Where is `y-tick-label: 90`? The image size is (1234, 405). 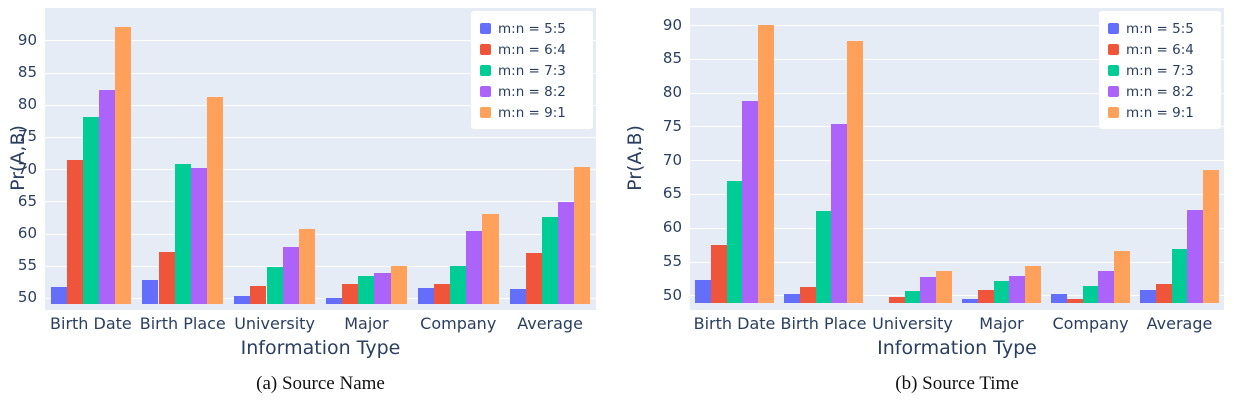
y-tick-label: 90 is located at coordinates (672, 24).